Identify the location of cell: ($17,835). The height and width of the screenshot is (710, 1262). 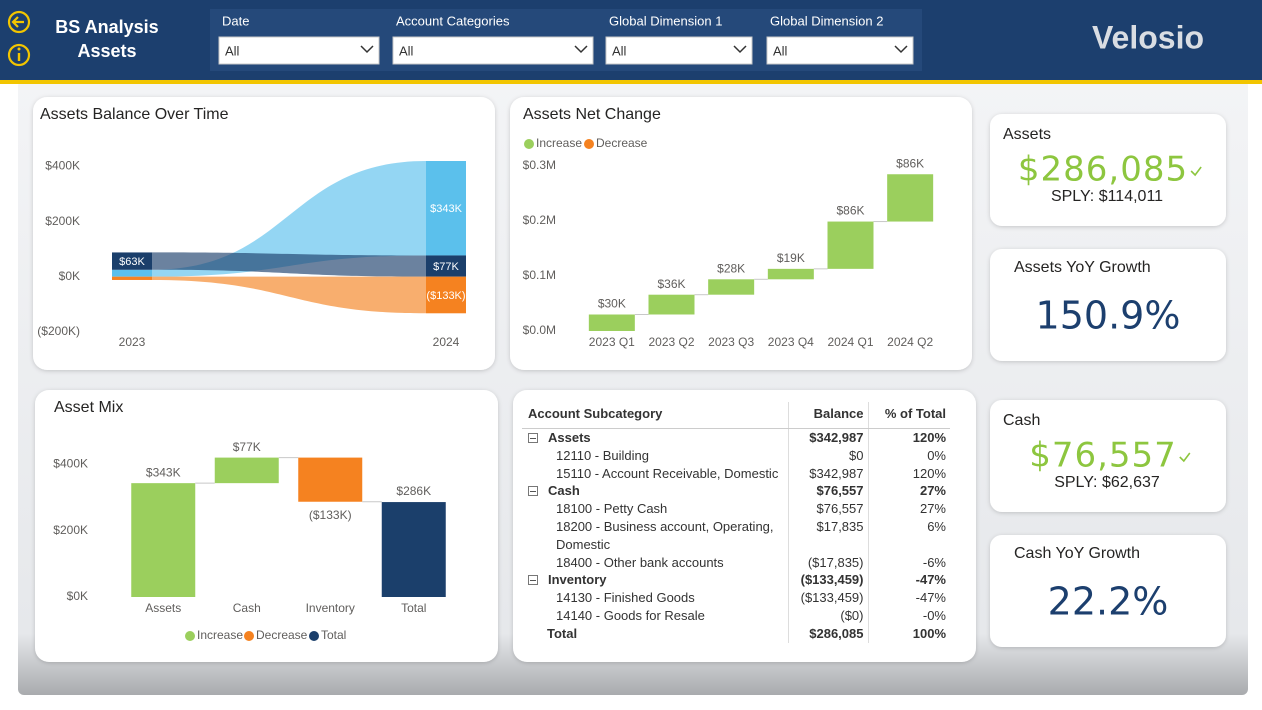
(827, 562).